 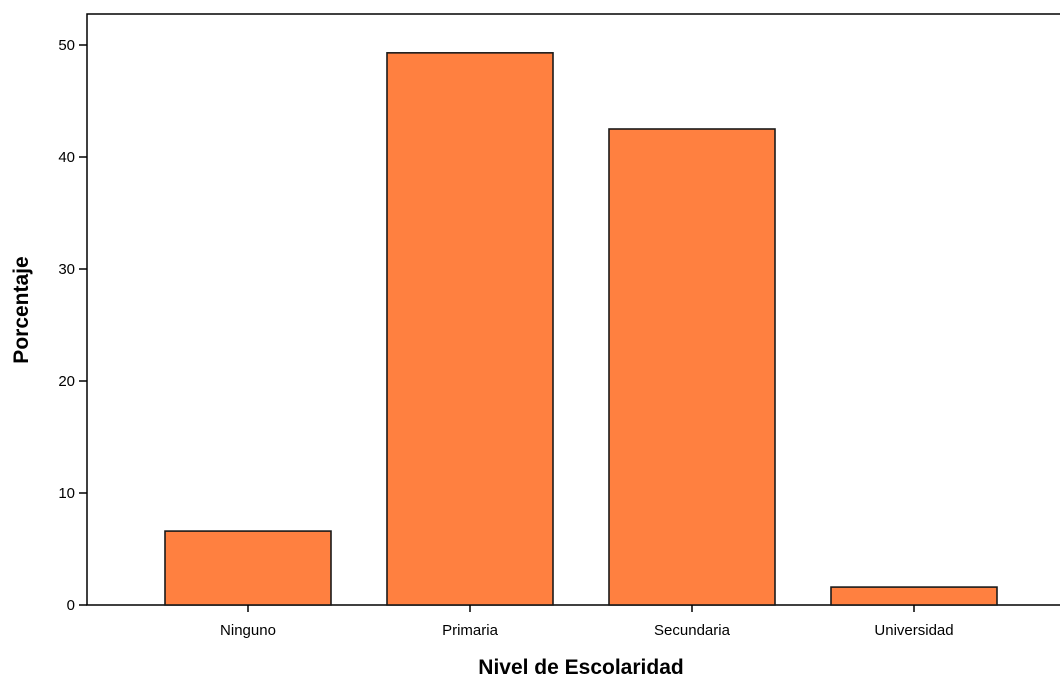 What do you see at coordinates (71, 605) in the screenshot?
I see `y-tick-label: 0` at bounding box center [71, 605].